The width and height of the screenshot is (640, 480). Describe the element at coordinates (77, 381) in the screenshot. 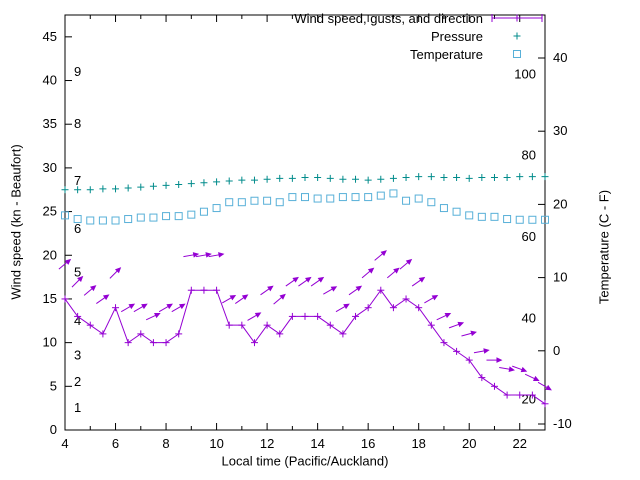

I see `svg-text: 2` at that location.